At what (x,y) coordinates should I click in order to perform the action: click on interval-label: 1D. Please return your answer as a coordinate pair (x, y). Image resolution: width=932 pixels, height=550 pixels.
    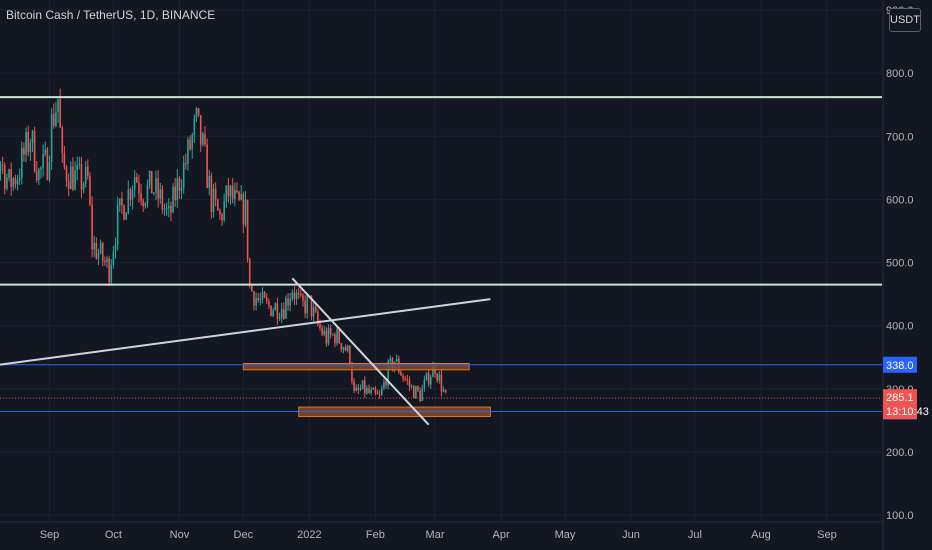
    Looking at the image, I should click on (147, 15).